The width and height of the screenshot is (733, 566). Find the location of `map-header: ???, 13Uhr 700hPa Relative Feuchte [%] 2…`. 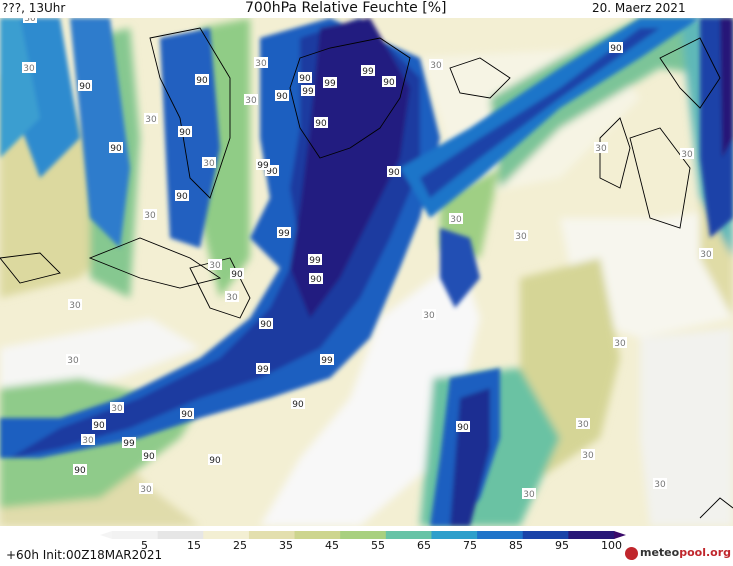

map-header: ???, 13Uhr 700hPa Relative Feuchte [%] 2… is located at coordinates (366, 9).